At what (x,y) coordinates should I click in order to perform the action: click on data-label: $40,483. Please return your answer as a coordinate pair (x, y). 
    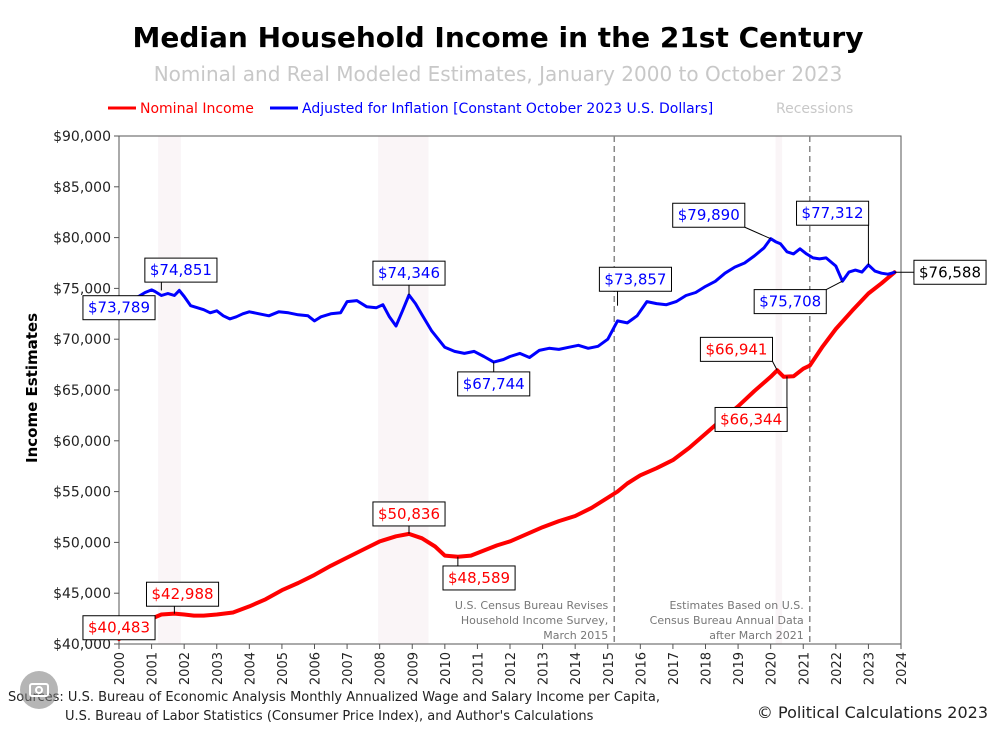
    Looking at the image, I should click on (119, 628).